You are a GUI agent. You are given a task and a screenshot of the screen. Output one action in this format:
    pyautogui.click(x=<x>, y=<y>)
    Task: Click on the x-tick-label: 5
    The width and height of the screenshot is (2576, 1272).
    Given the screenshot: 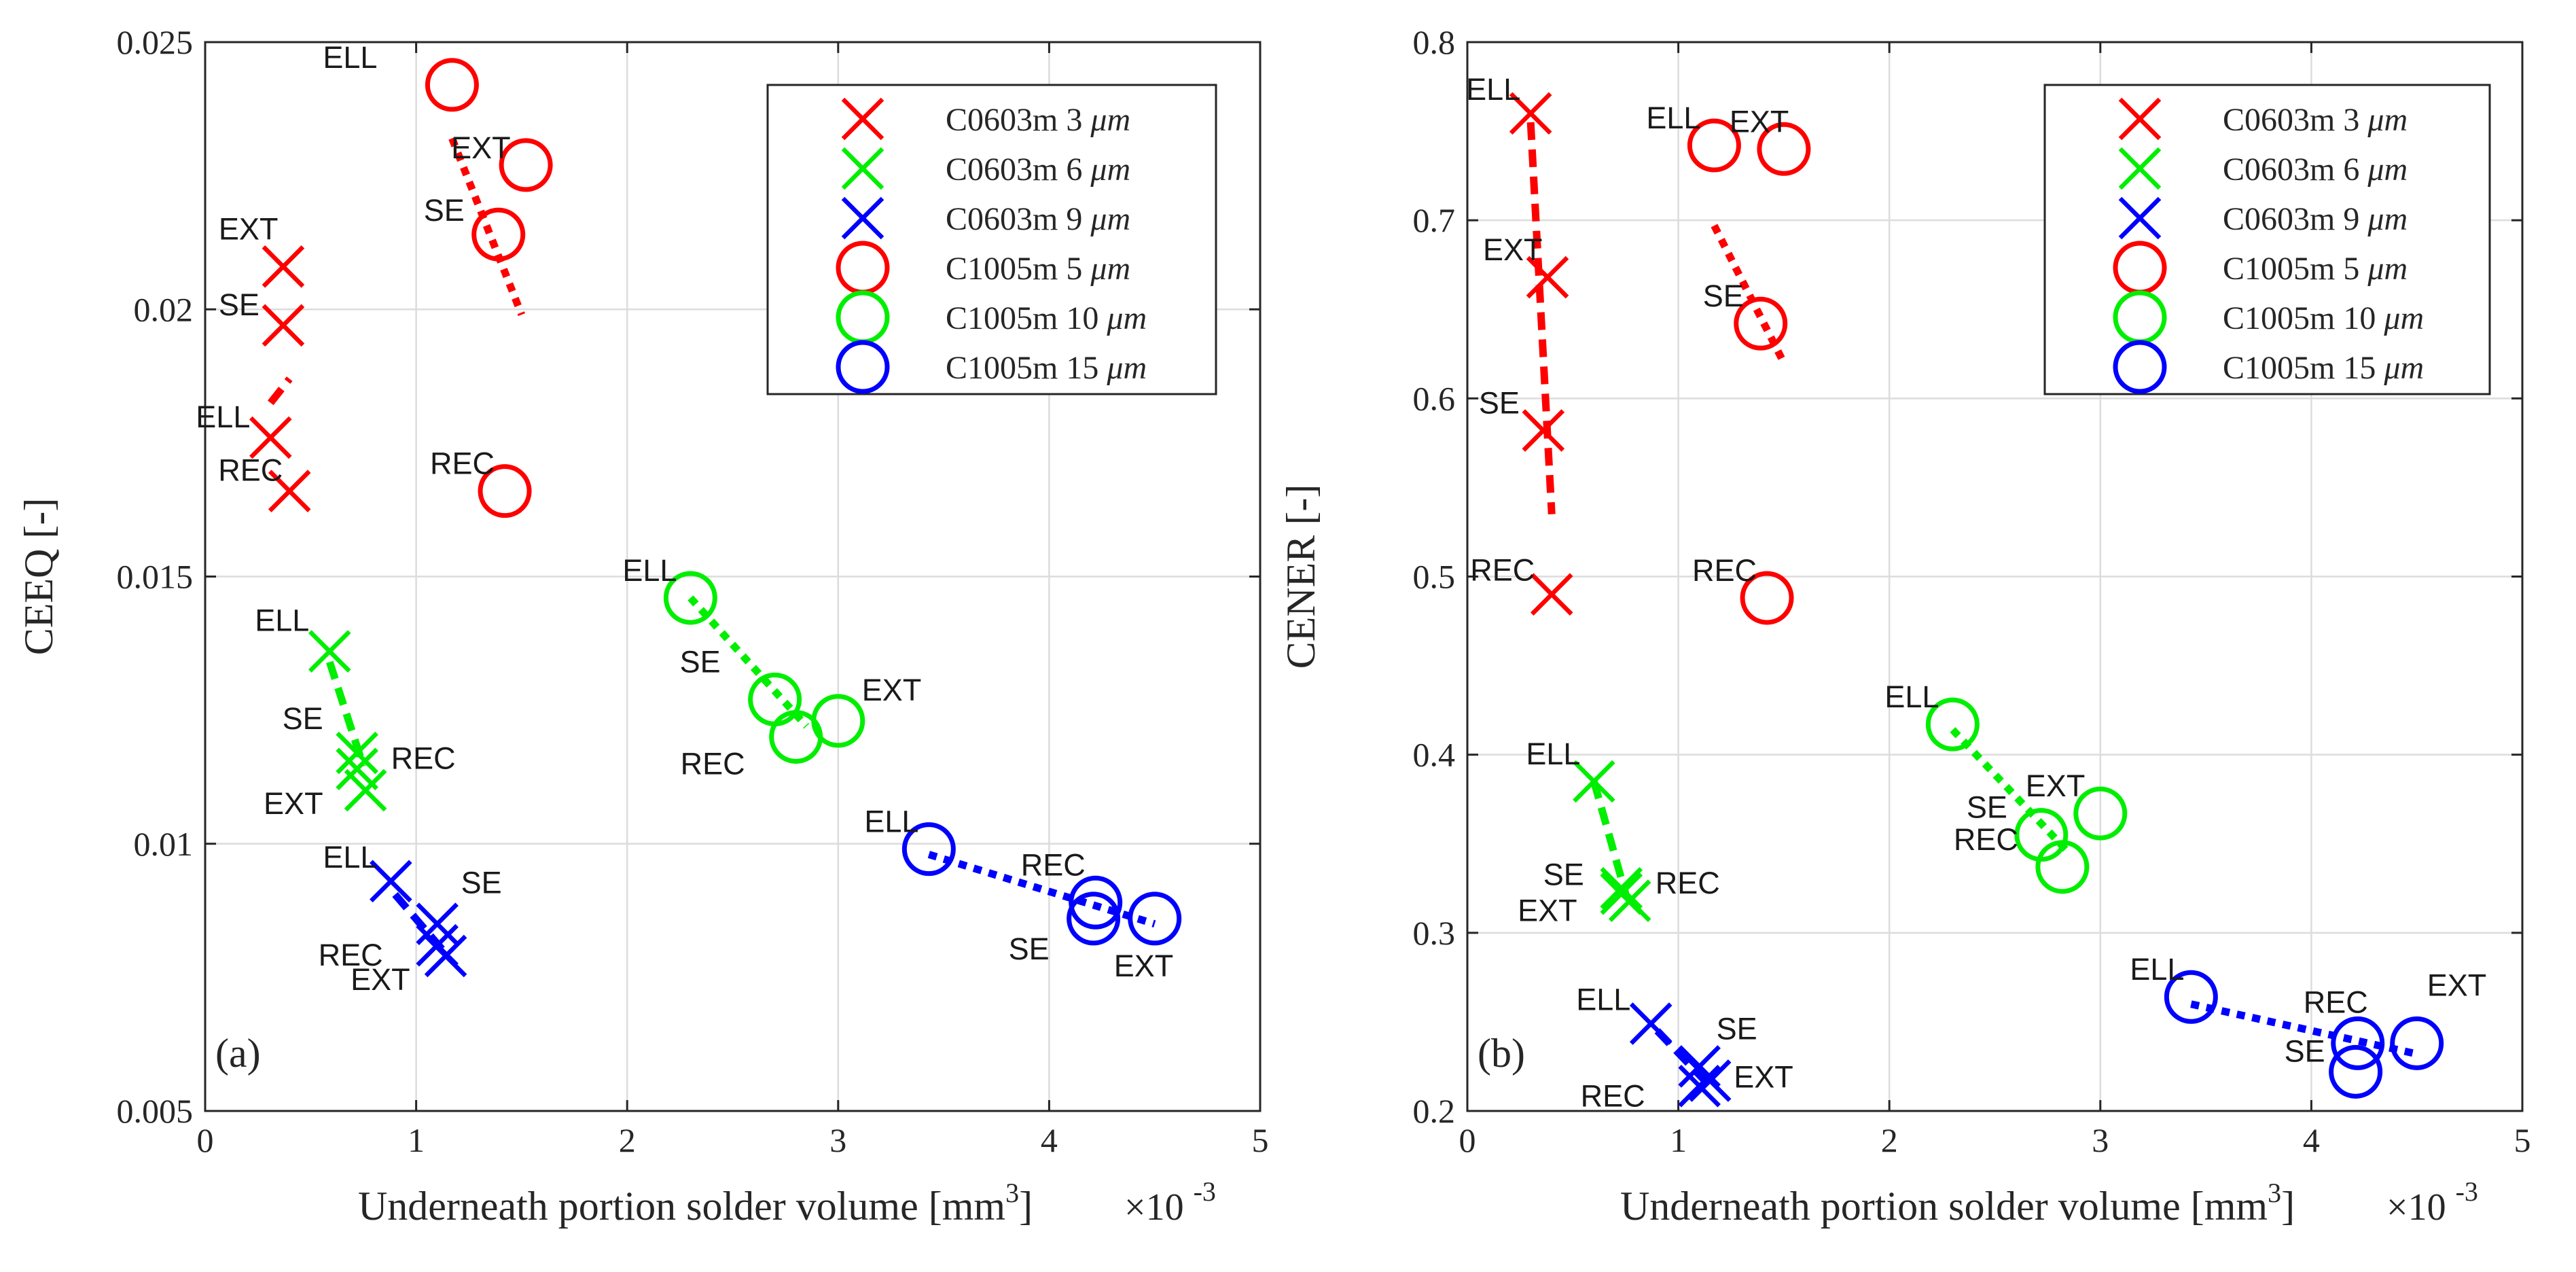 What is the action you would take?
    pyautogui.click(x=1261, y=1140)
    